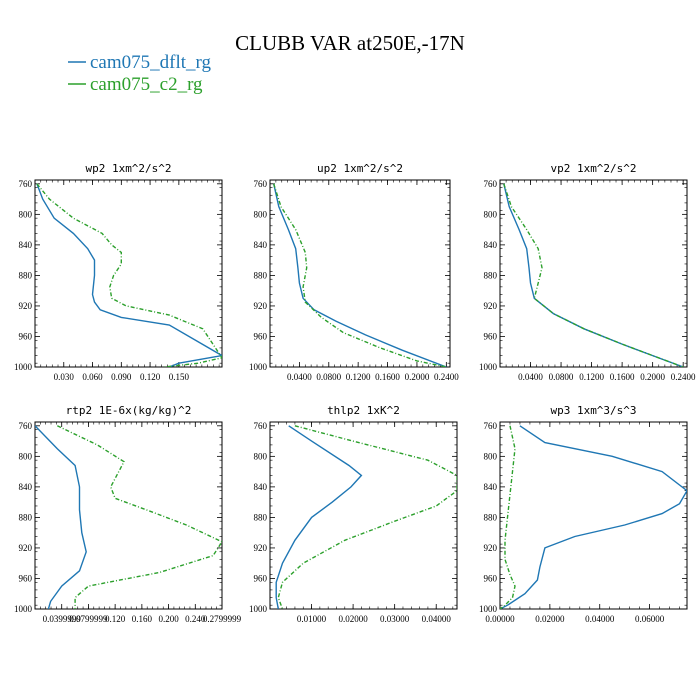 Image resolution: width=700 pixels, height=700 pixels. What do you see at coordinates (358, 377) in the screenshot?
I see `x-tick-label: 0.1200` at bounding box center [358, 377].